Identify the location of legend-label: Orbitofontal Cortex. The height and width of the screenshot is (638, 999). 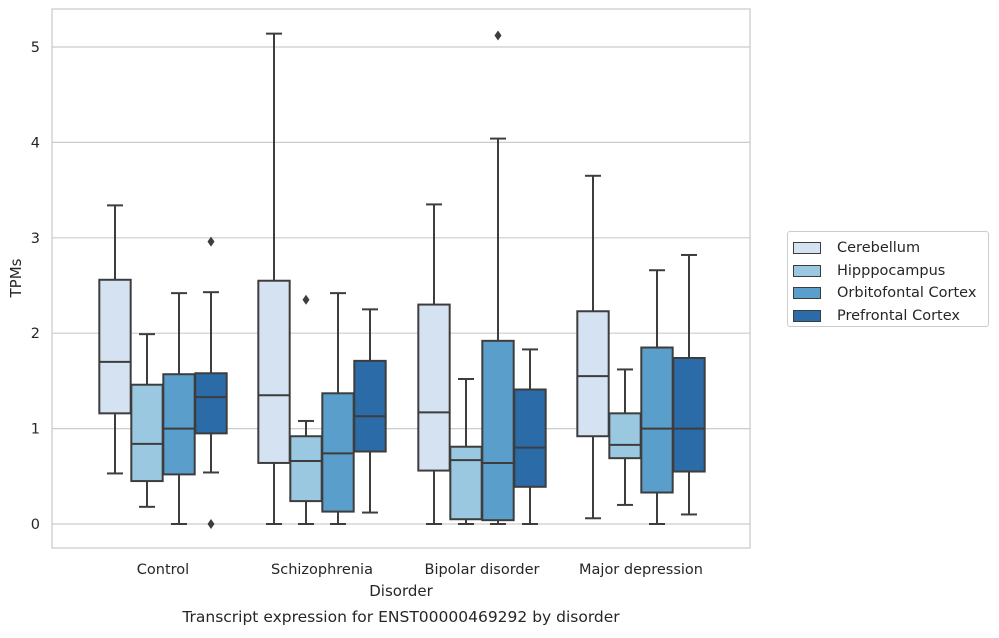
(907, 293).